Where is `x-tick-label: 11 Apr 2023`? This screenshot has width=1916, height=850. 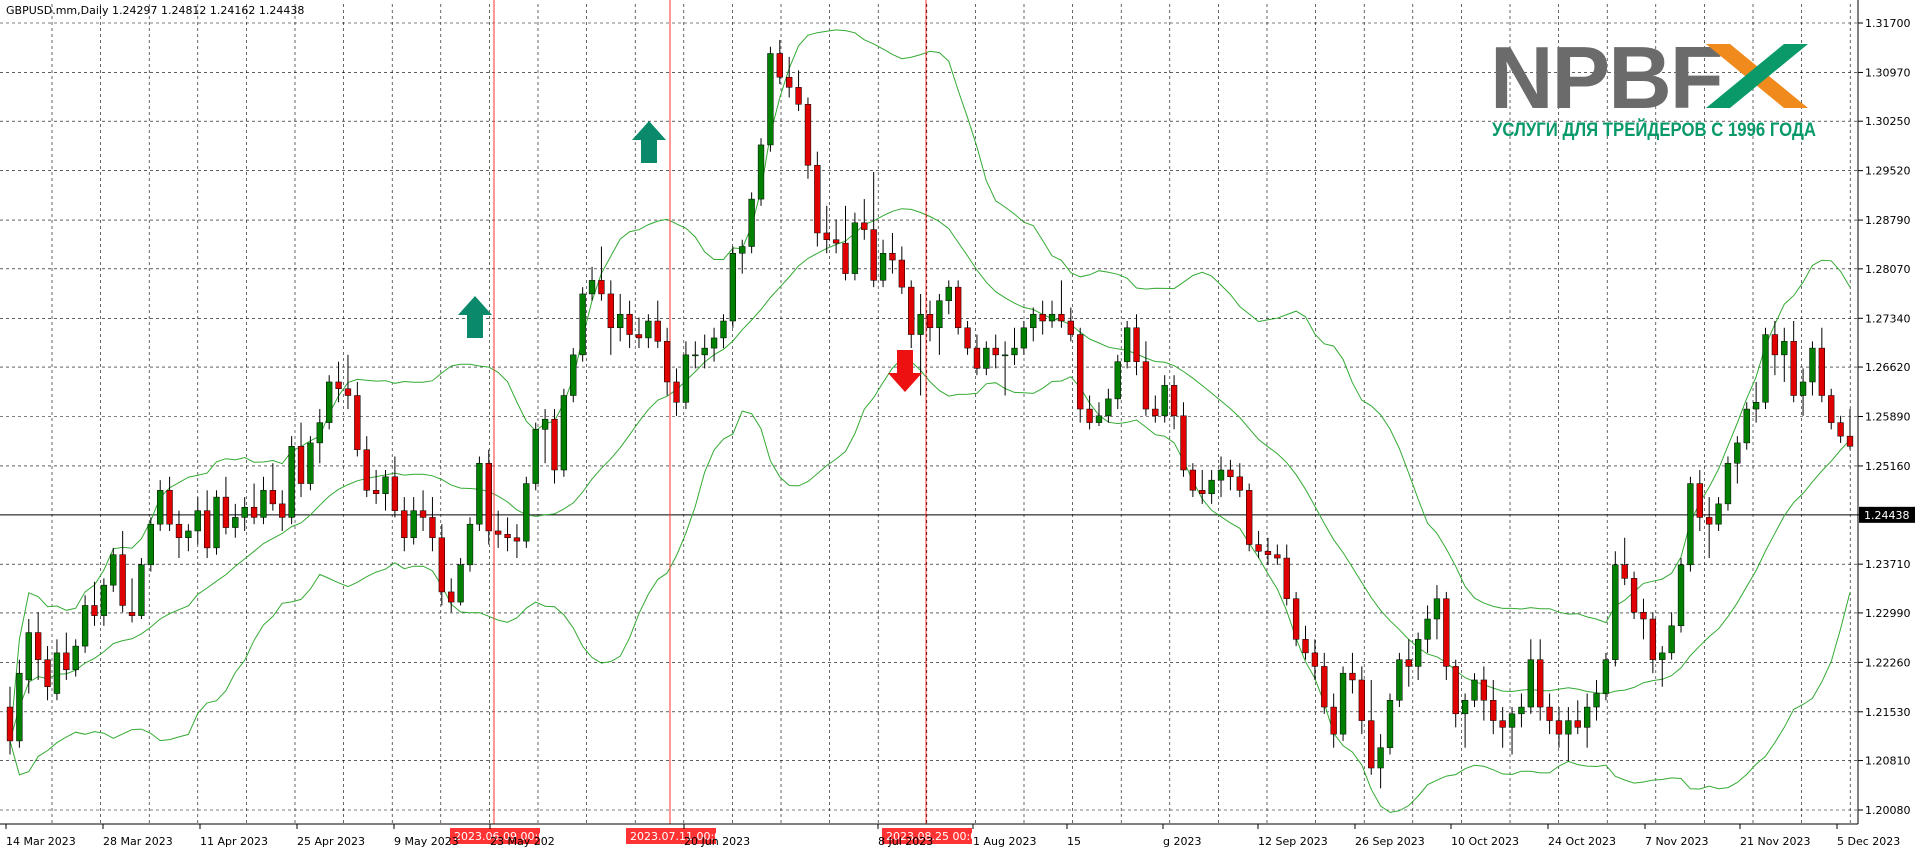
x-tick-label: 11 Apr 2023 is located at coordinates (234, 841).